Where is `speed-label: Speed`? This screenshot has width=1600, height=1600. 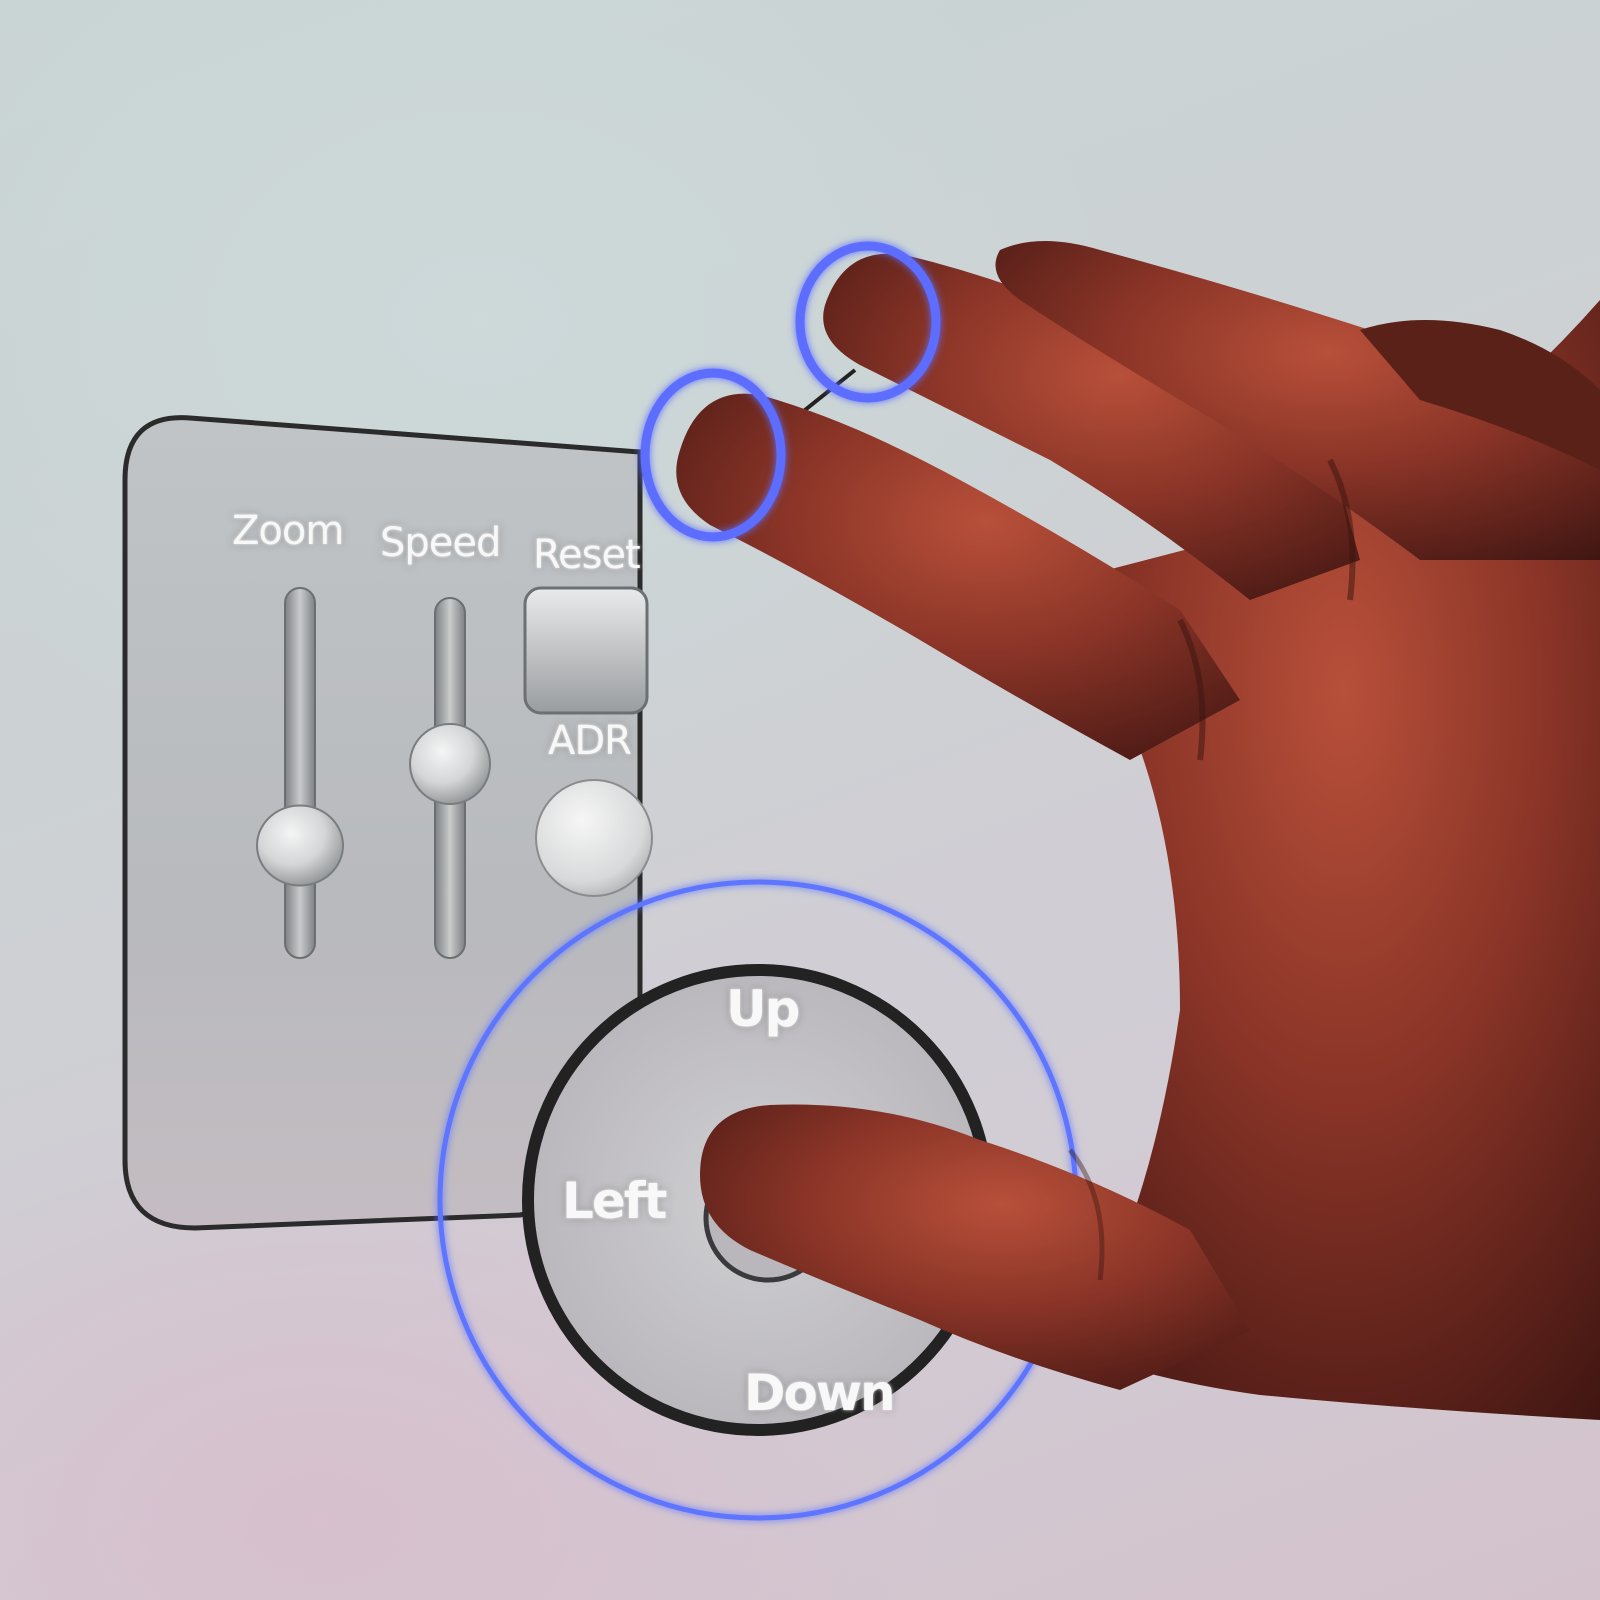
speed-label: Speed is located at coordinates (440, 543).